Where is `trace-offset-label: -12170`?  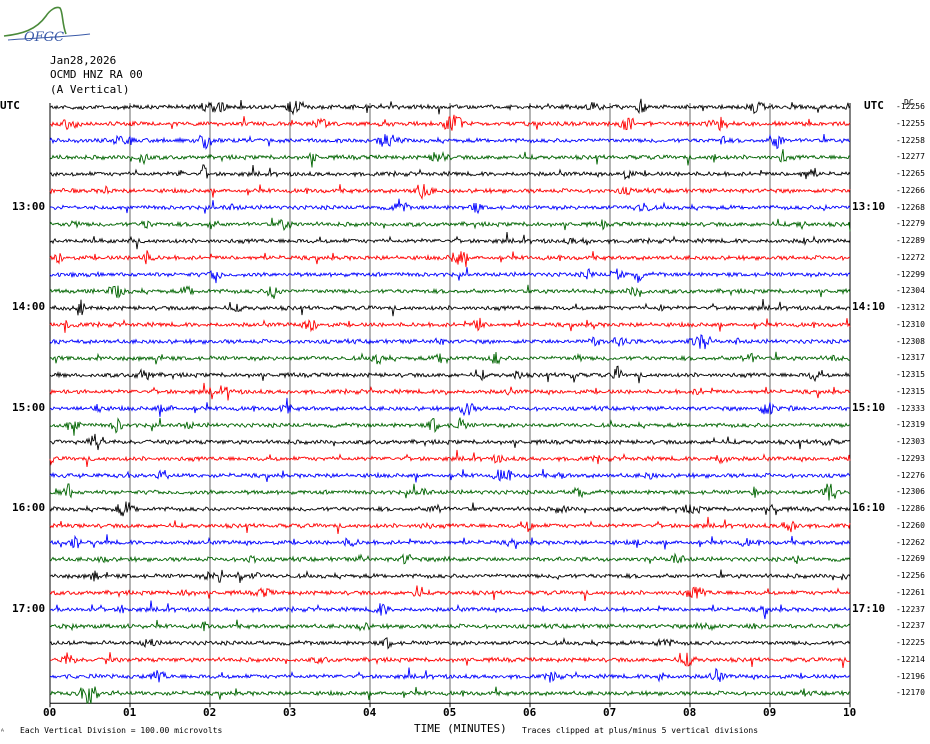
trace-offset-label: -12170 is located at coordinates (910, 693).